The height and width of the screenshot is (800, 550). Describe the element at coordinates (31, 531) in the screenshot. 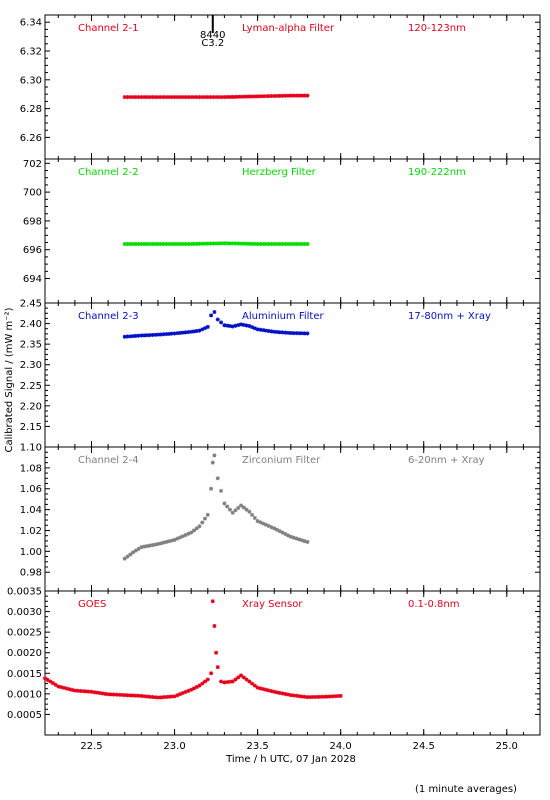

I see `y-tick-label: 1.02` at that location.